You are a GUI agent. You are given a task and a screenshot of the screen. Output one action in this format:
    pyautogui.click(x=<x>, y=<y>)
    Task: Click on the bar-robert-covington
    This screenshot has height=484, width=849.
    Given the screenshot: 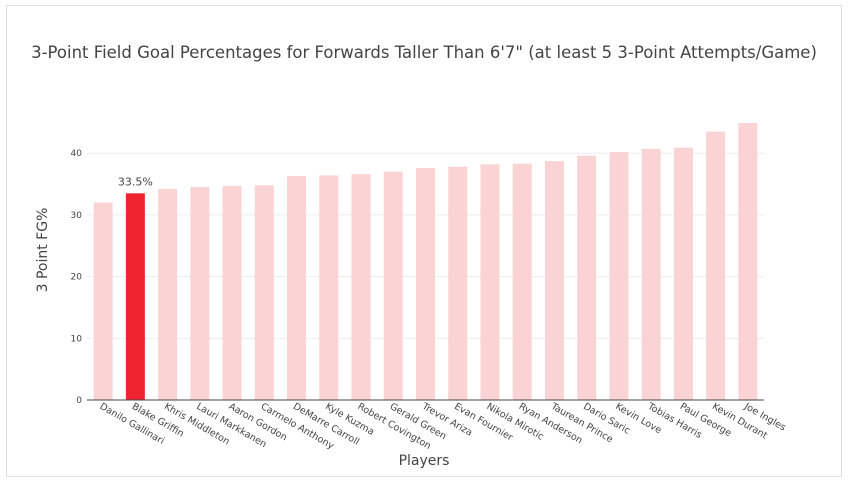 What is the action you would take?
    pyautogui.click(x=361, y=287)
    